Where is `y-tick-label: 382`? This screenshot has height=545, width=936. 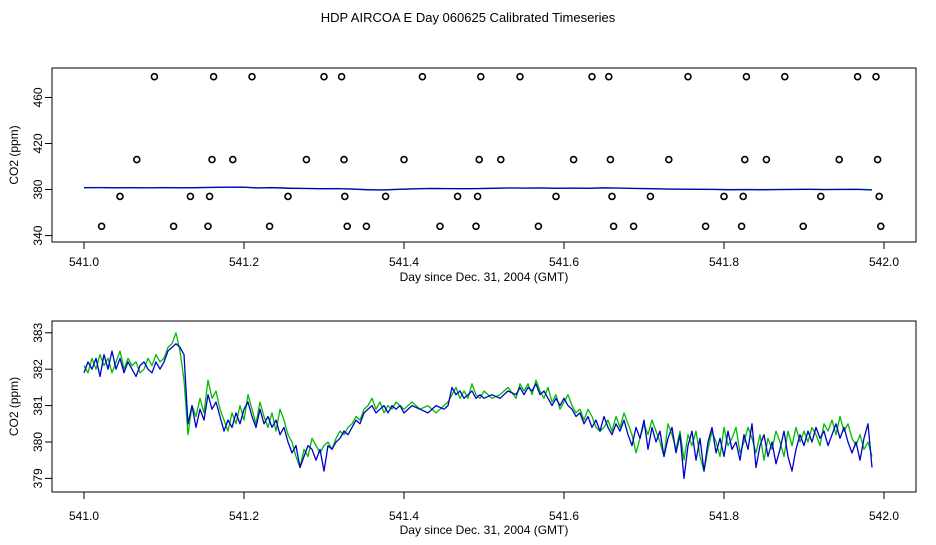
y-tick-label: 382 is located at coordinates (38, 369).